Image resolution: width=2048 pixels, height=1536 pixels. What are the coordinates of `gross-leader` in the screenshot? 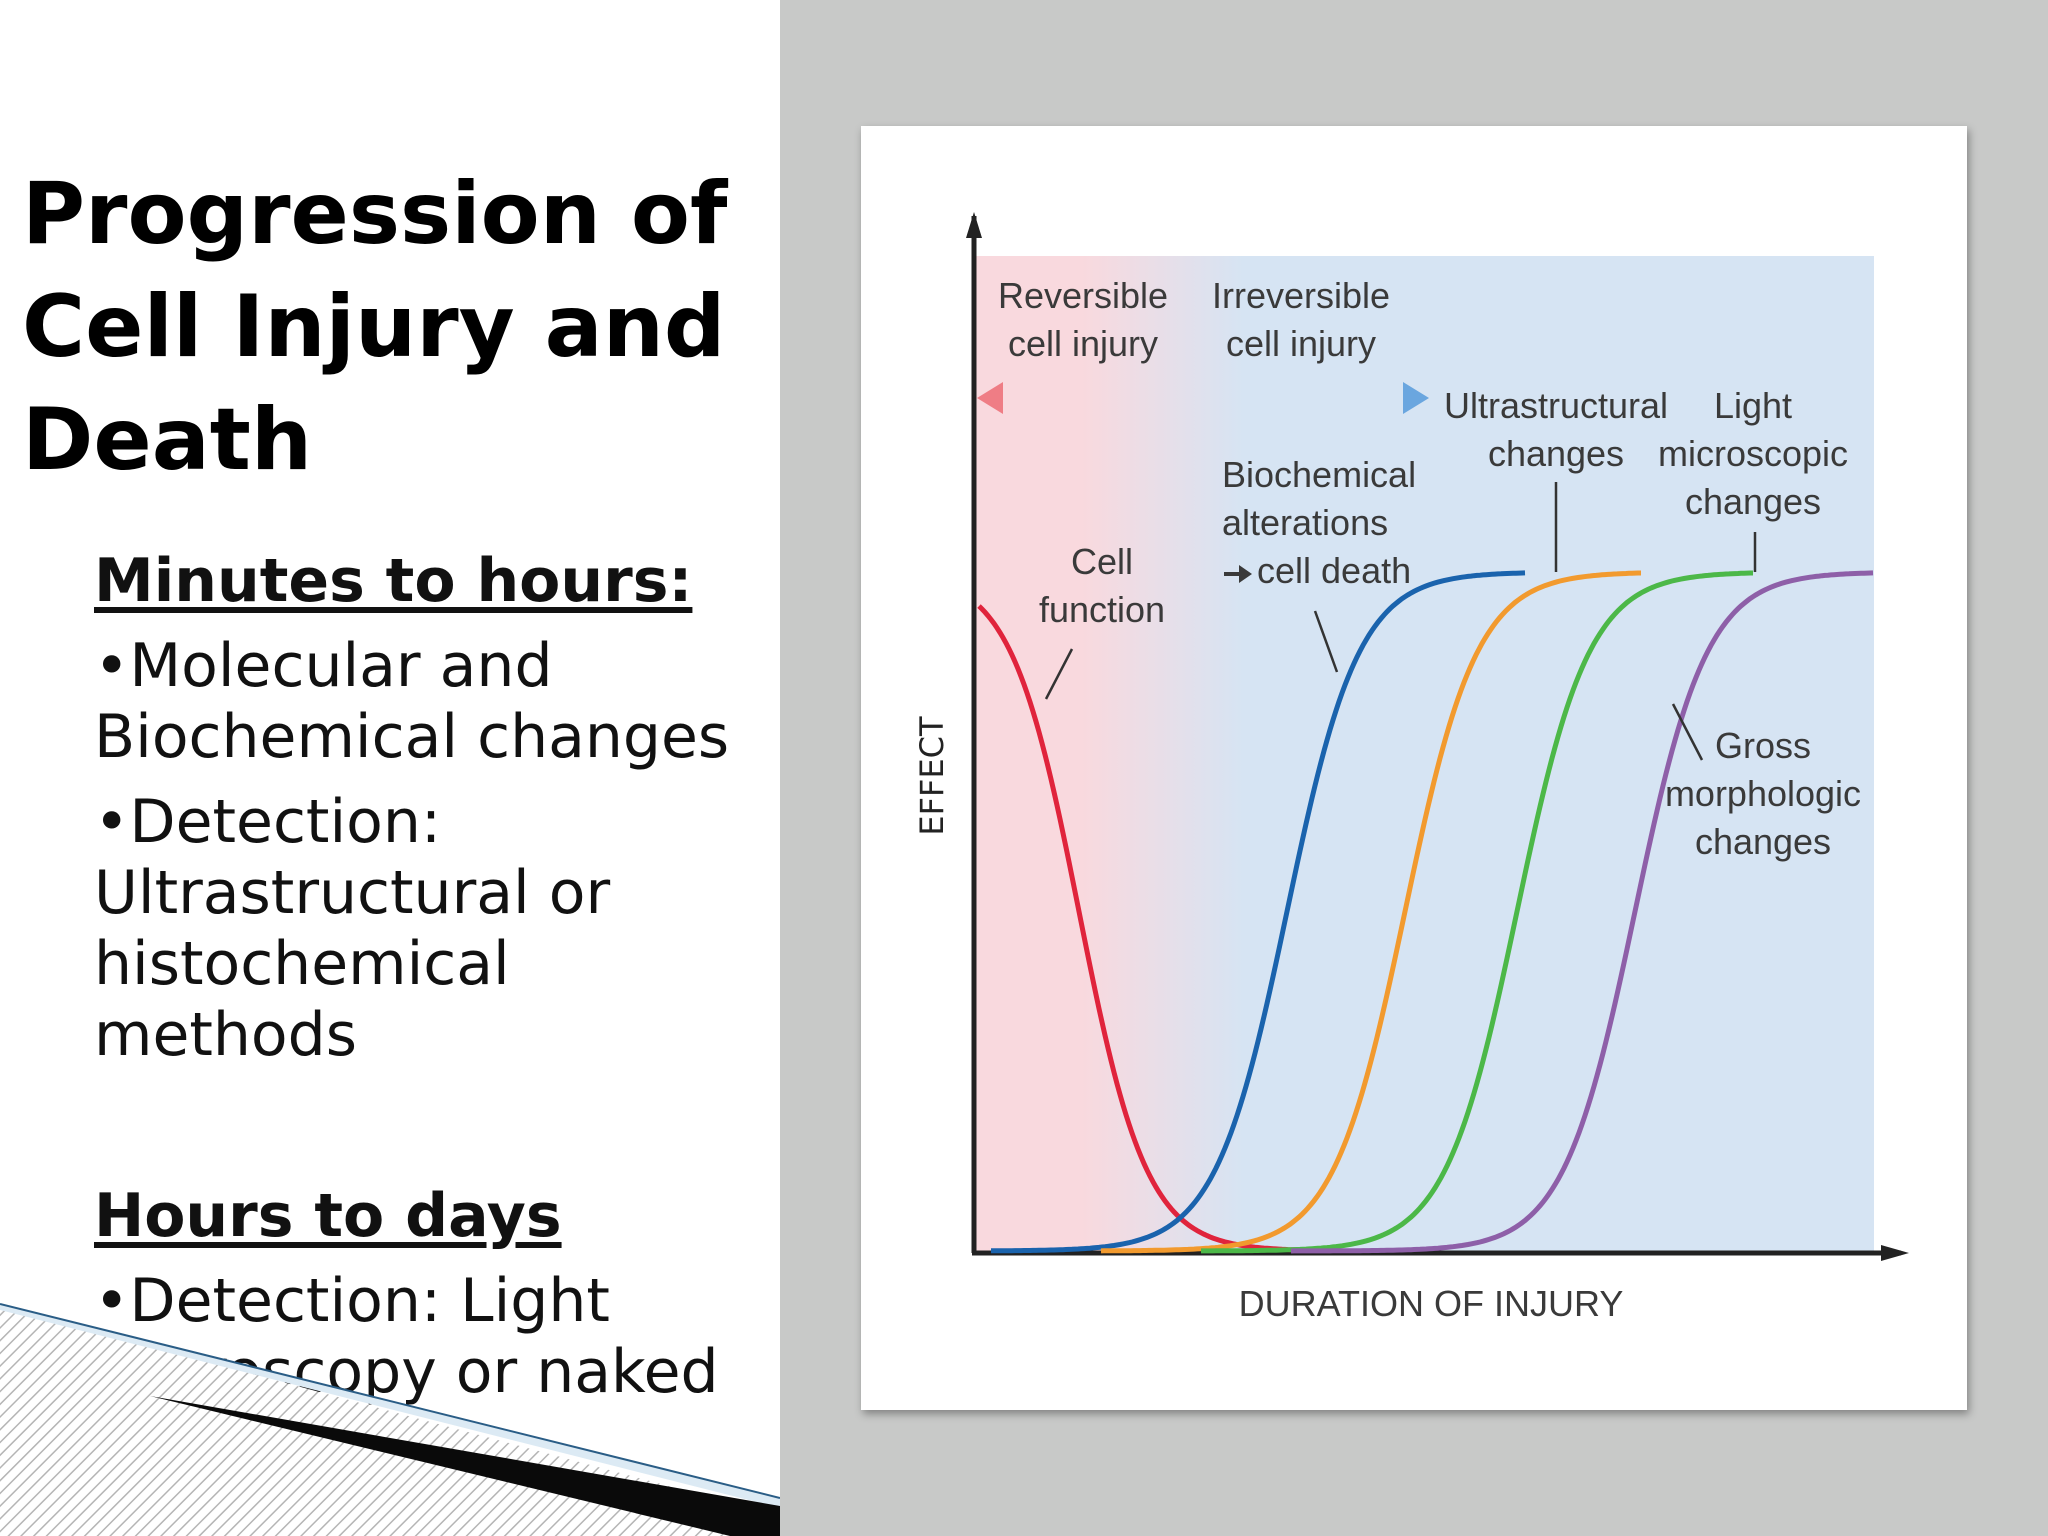 It's located at (1687, 732).